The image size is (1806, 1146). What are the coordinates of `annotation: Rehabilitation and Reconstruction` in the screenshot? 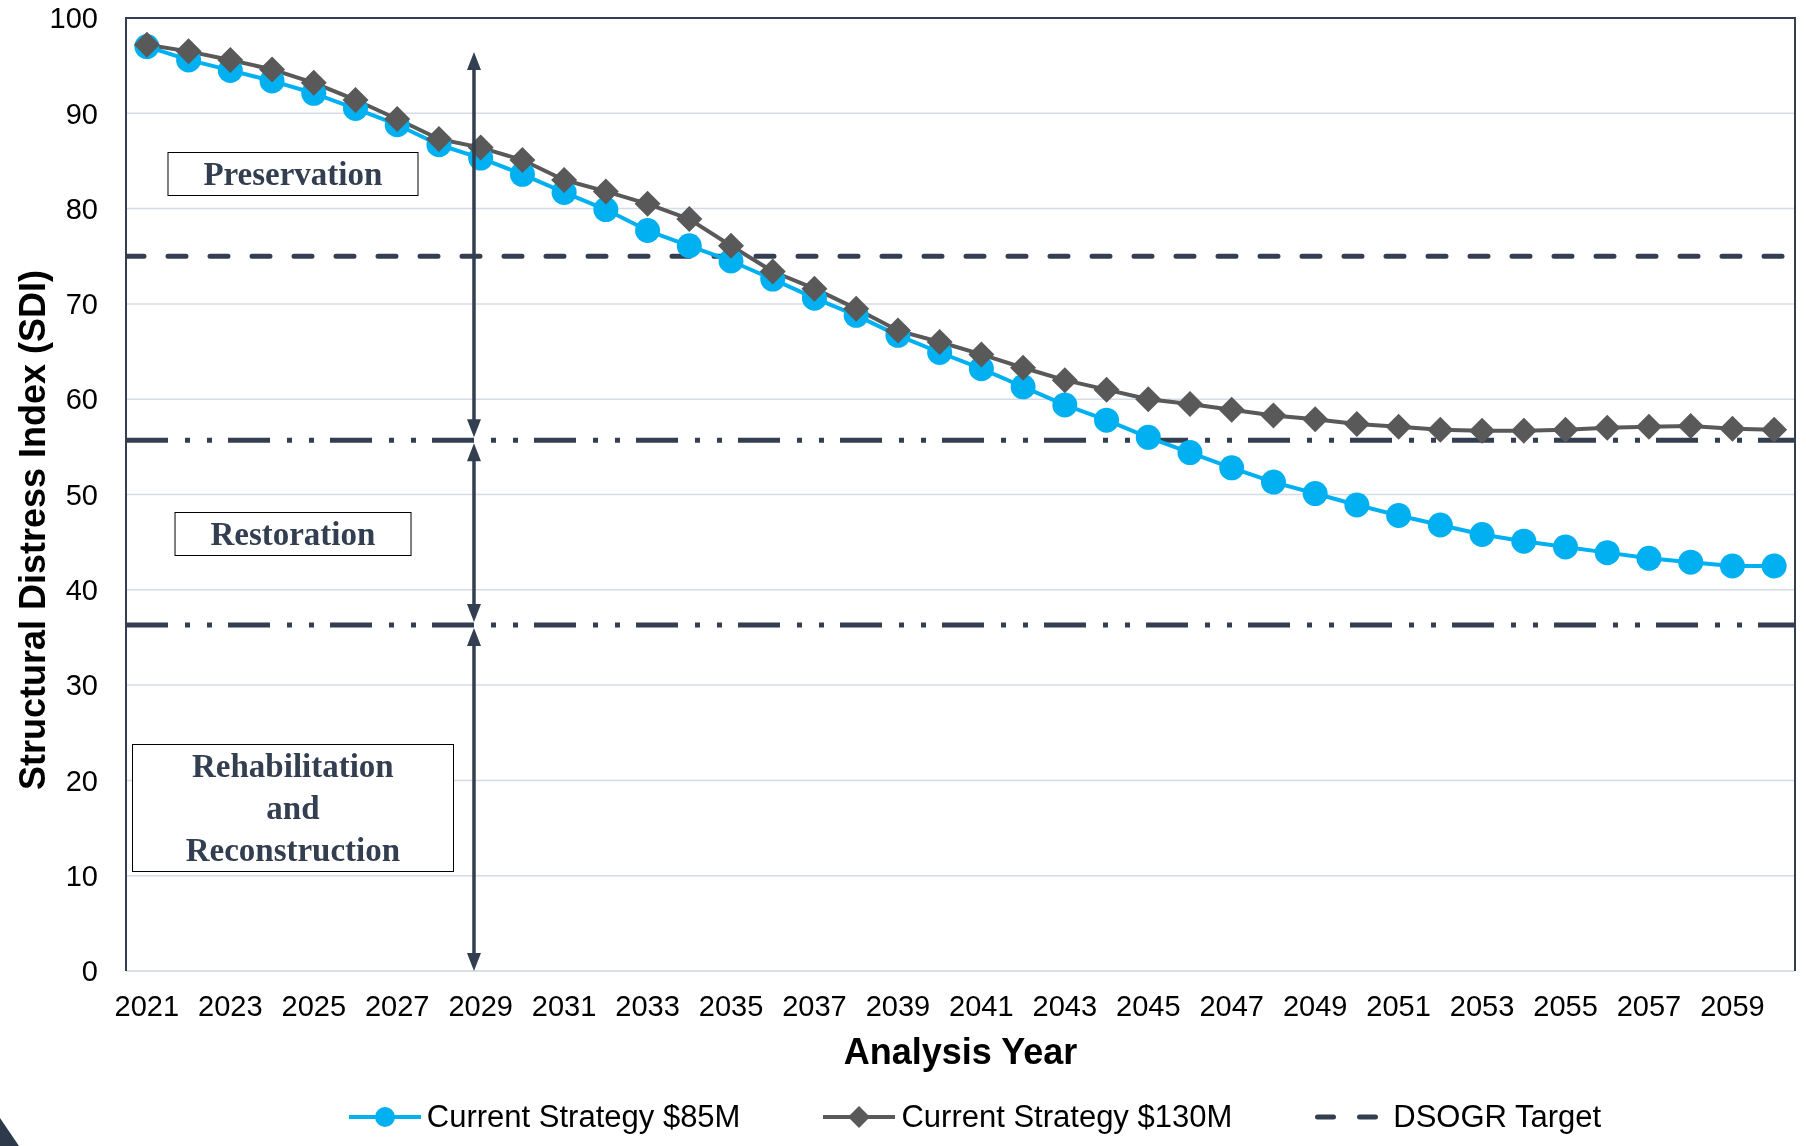 It's located at (293, 808).